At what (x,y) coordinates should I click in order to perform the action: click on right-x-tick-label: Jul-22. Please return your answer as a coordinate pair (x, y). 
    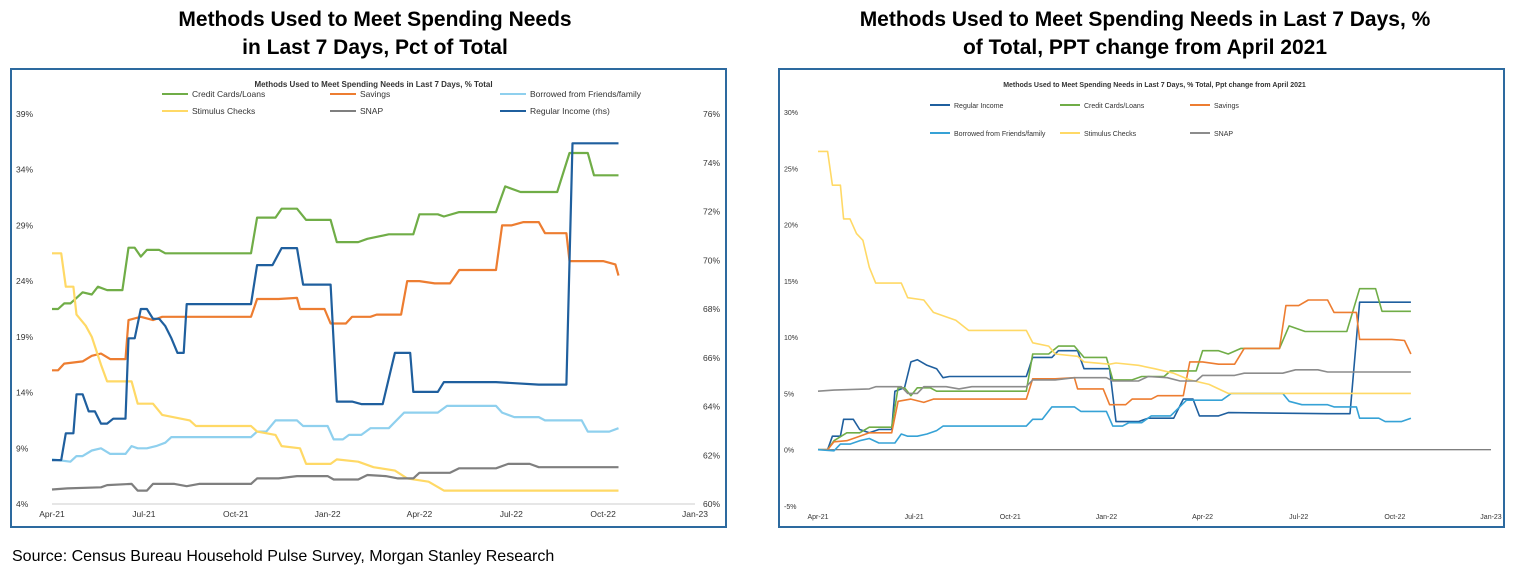
    Looking at the image, I should click on (1298, 517).